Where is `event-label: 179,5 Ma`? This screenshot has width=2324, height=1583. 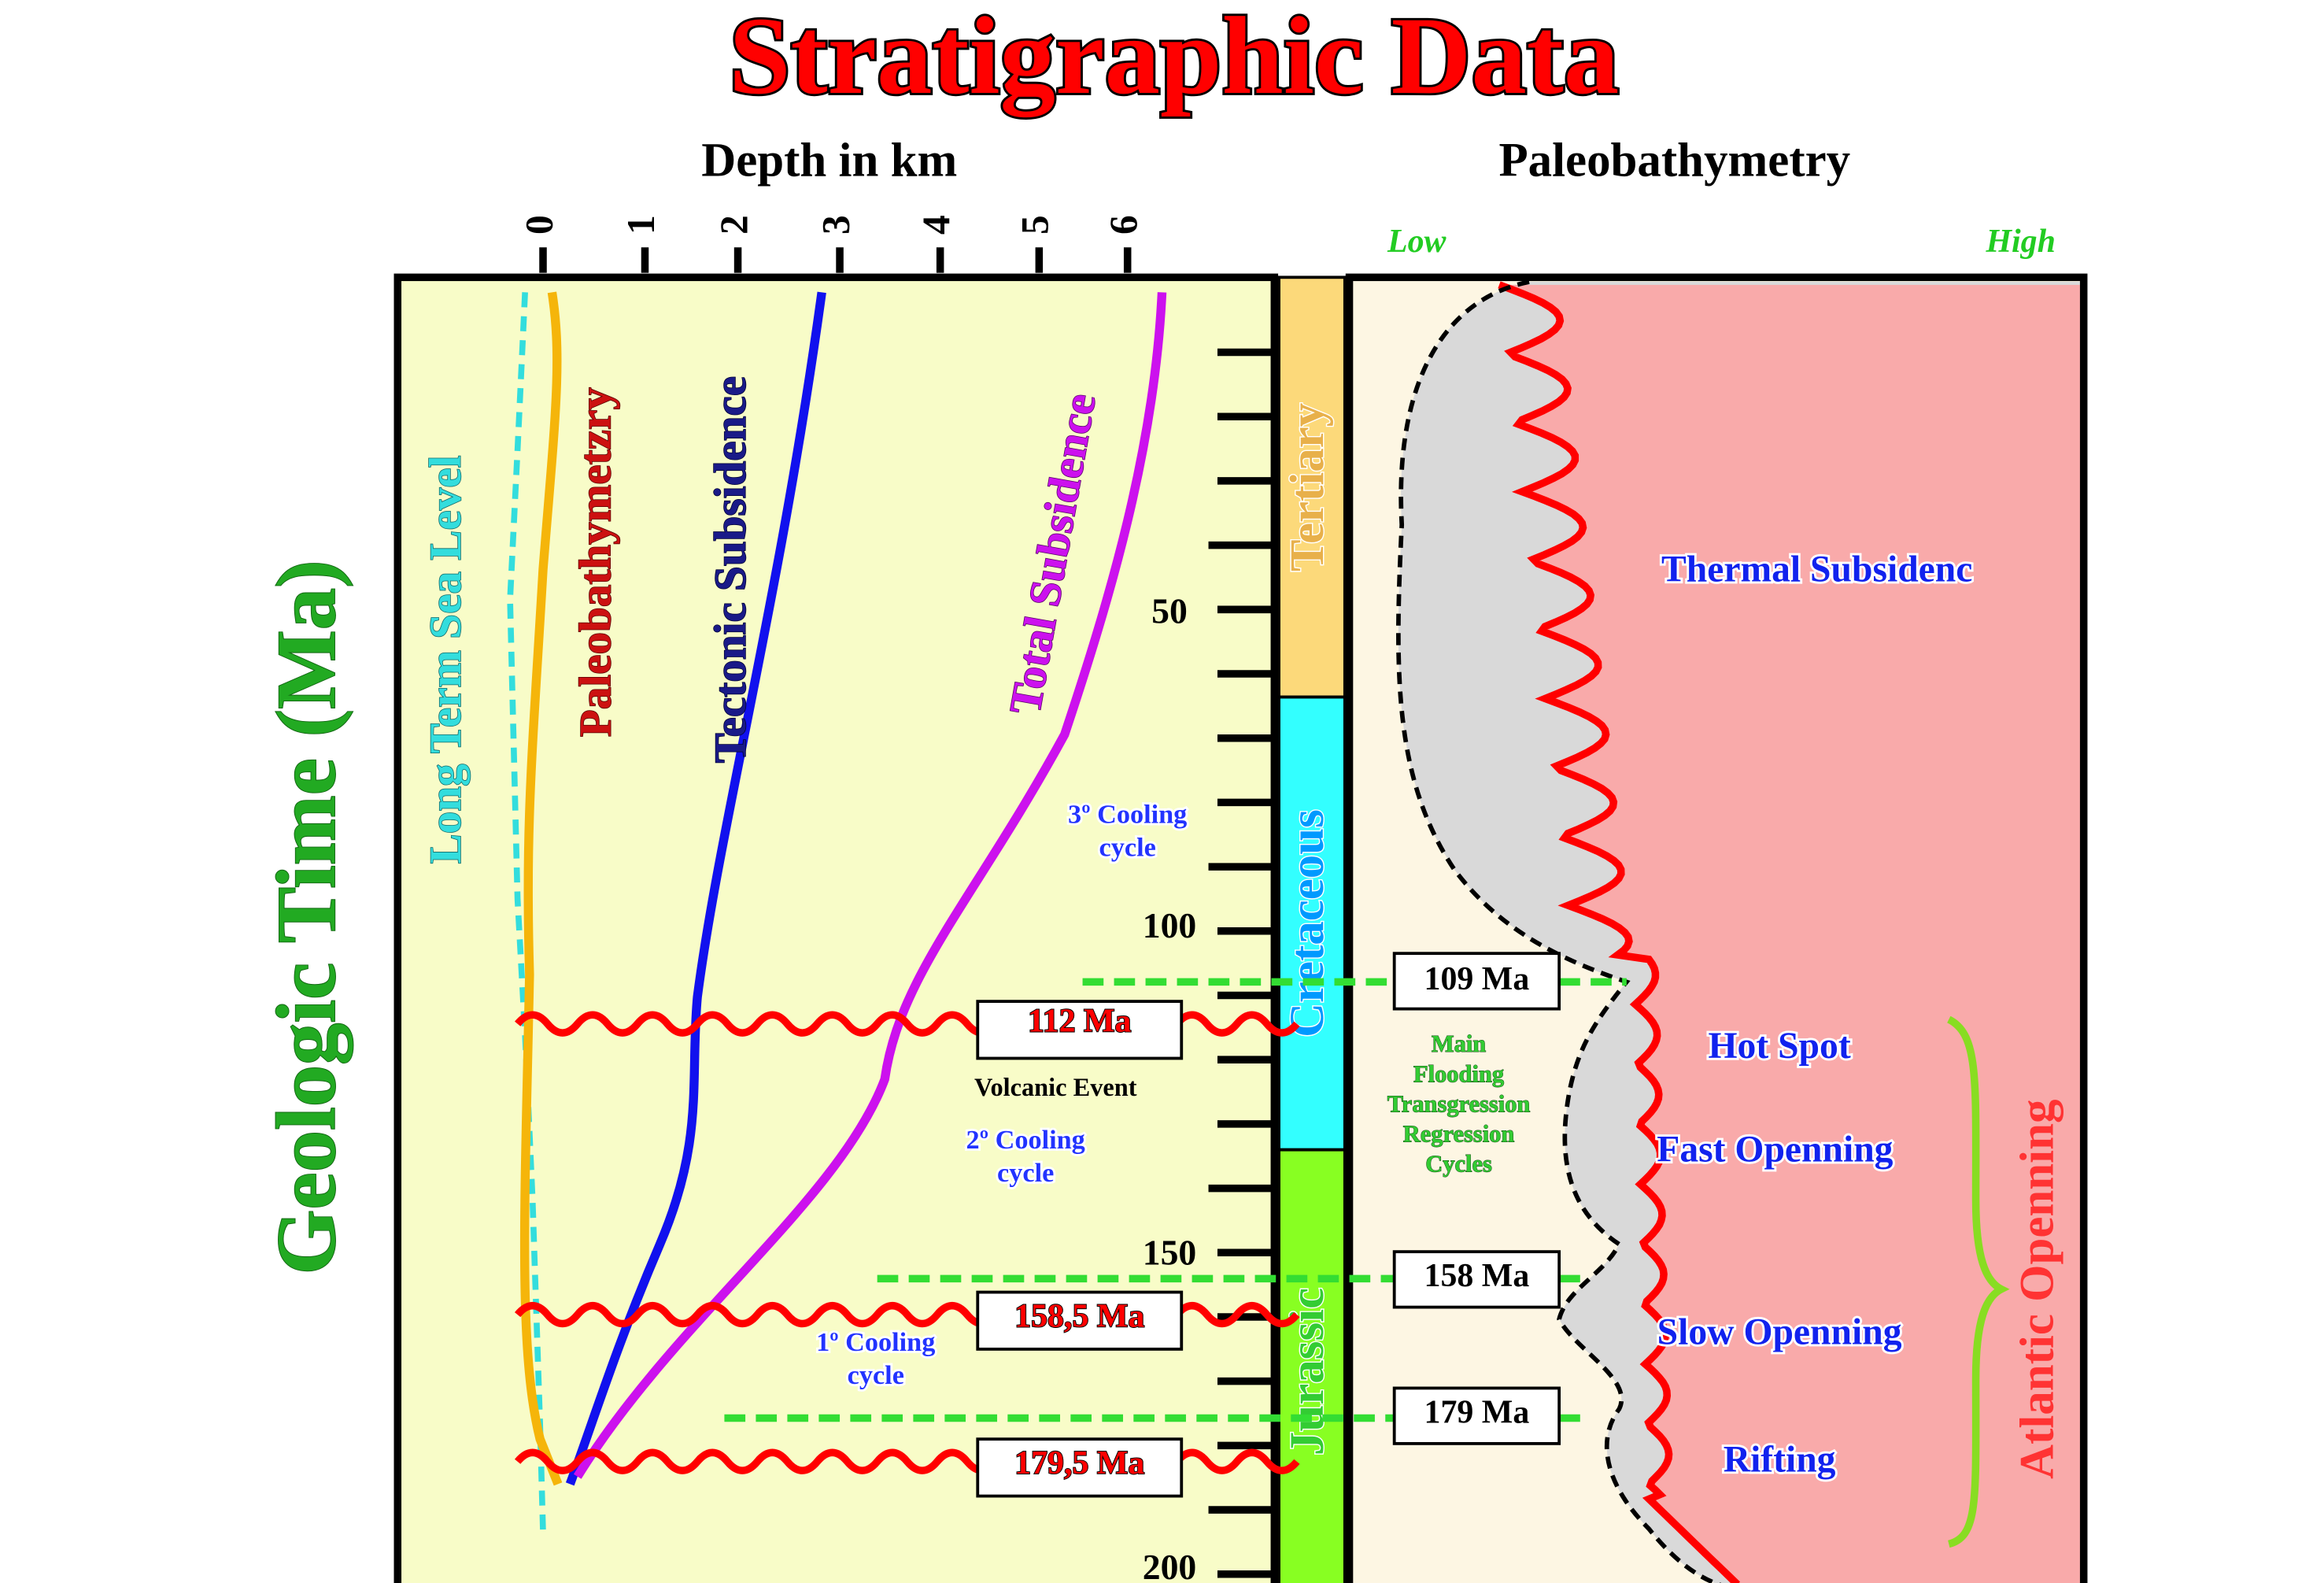 event-label: 179,5 Ma is located at coordinates (1079, 1463).